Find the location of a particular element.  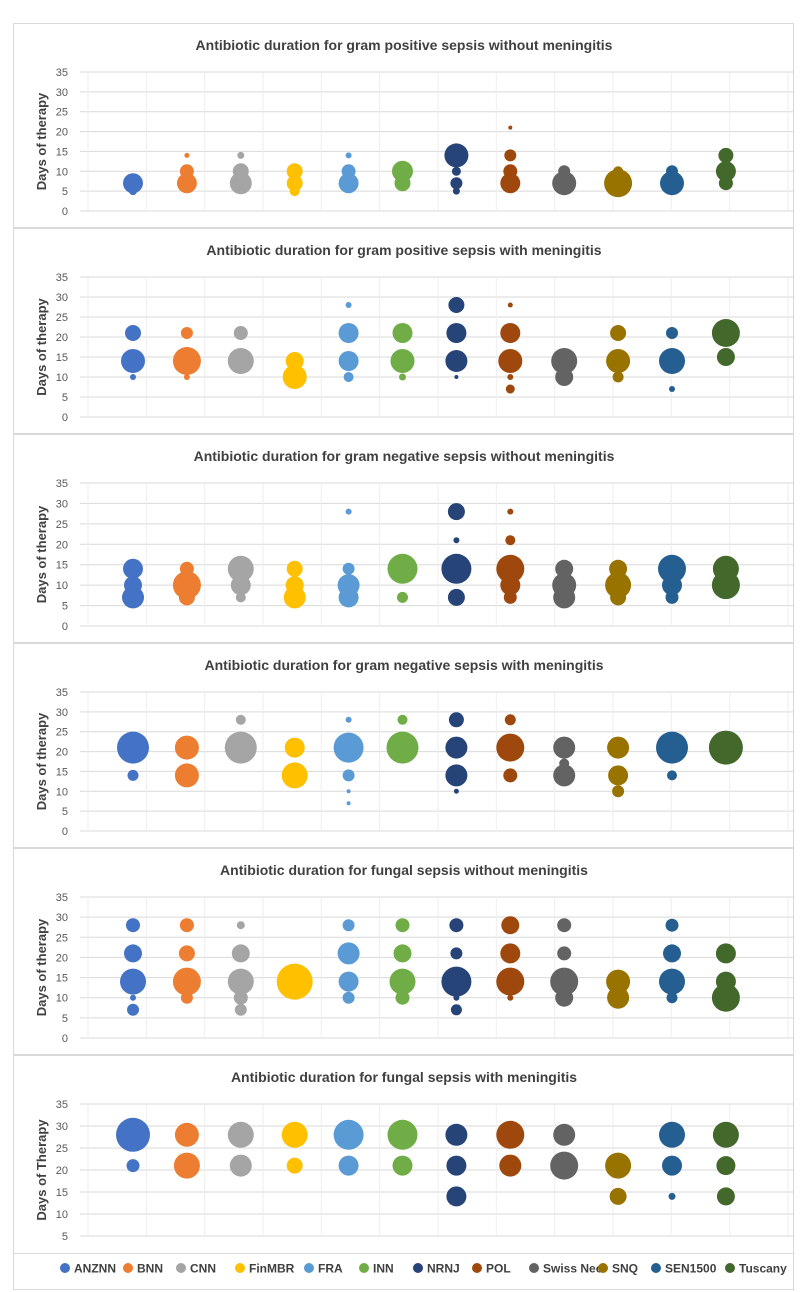

y-axis-label: Days of Therapy is located at coordinates (41, 1170).